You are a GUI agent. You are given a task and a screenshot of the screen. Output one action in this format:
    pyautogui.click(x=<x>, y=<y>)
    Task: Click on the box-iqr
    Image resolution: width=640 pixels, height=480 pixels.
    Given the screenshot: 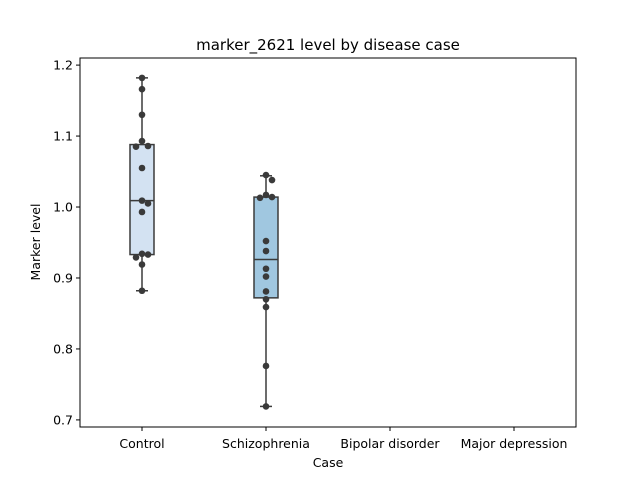 What is the action you would take?
    pyautogui.click(x=266, y=247)
    